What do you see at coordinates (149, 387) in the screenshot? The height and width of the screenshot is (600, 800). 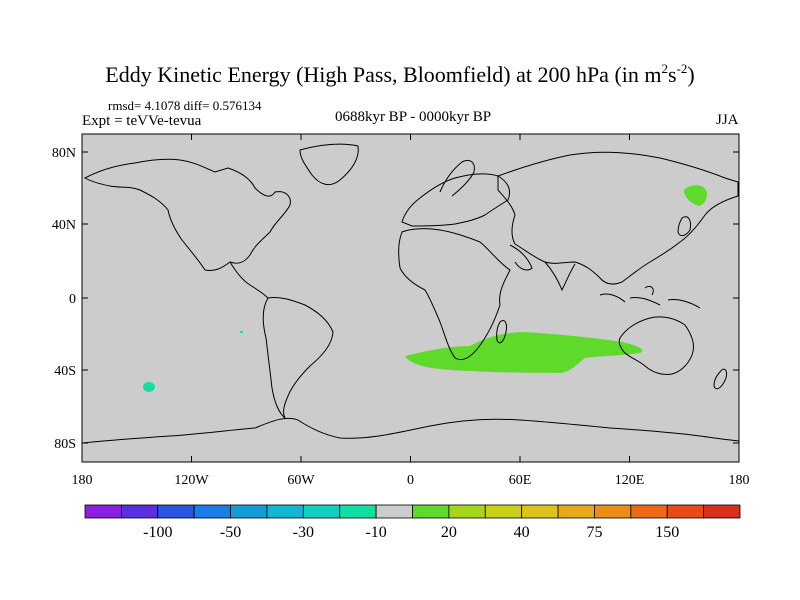 I see `anomaly-patch-south-pacific` at bounding box center [149, 387].